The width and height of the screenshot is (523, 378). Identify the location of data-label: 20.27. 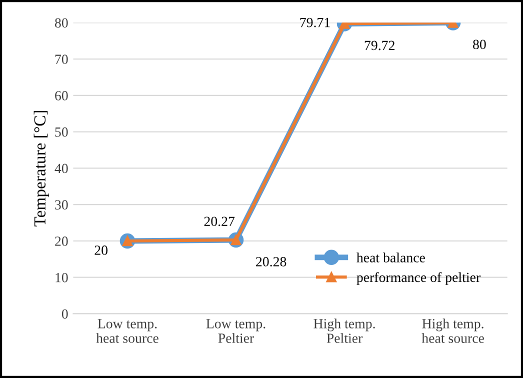
(219, 221).